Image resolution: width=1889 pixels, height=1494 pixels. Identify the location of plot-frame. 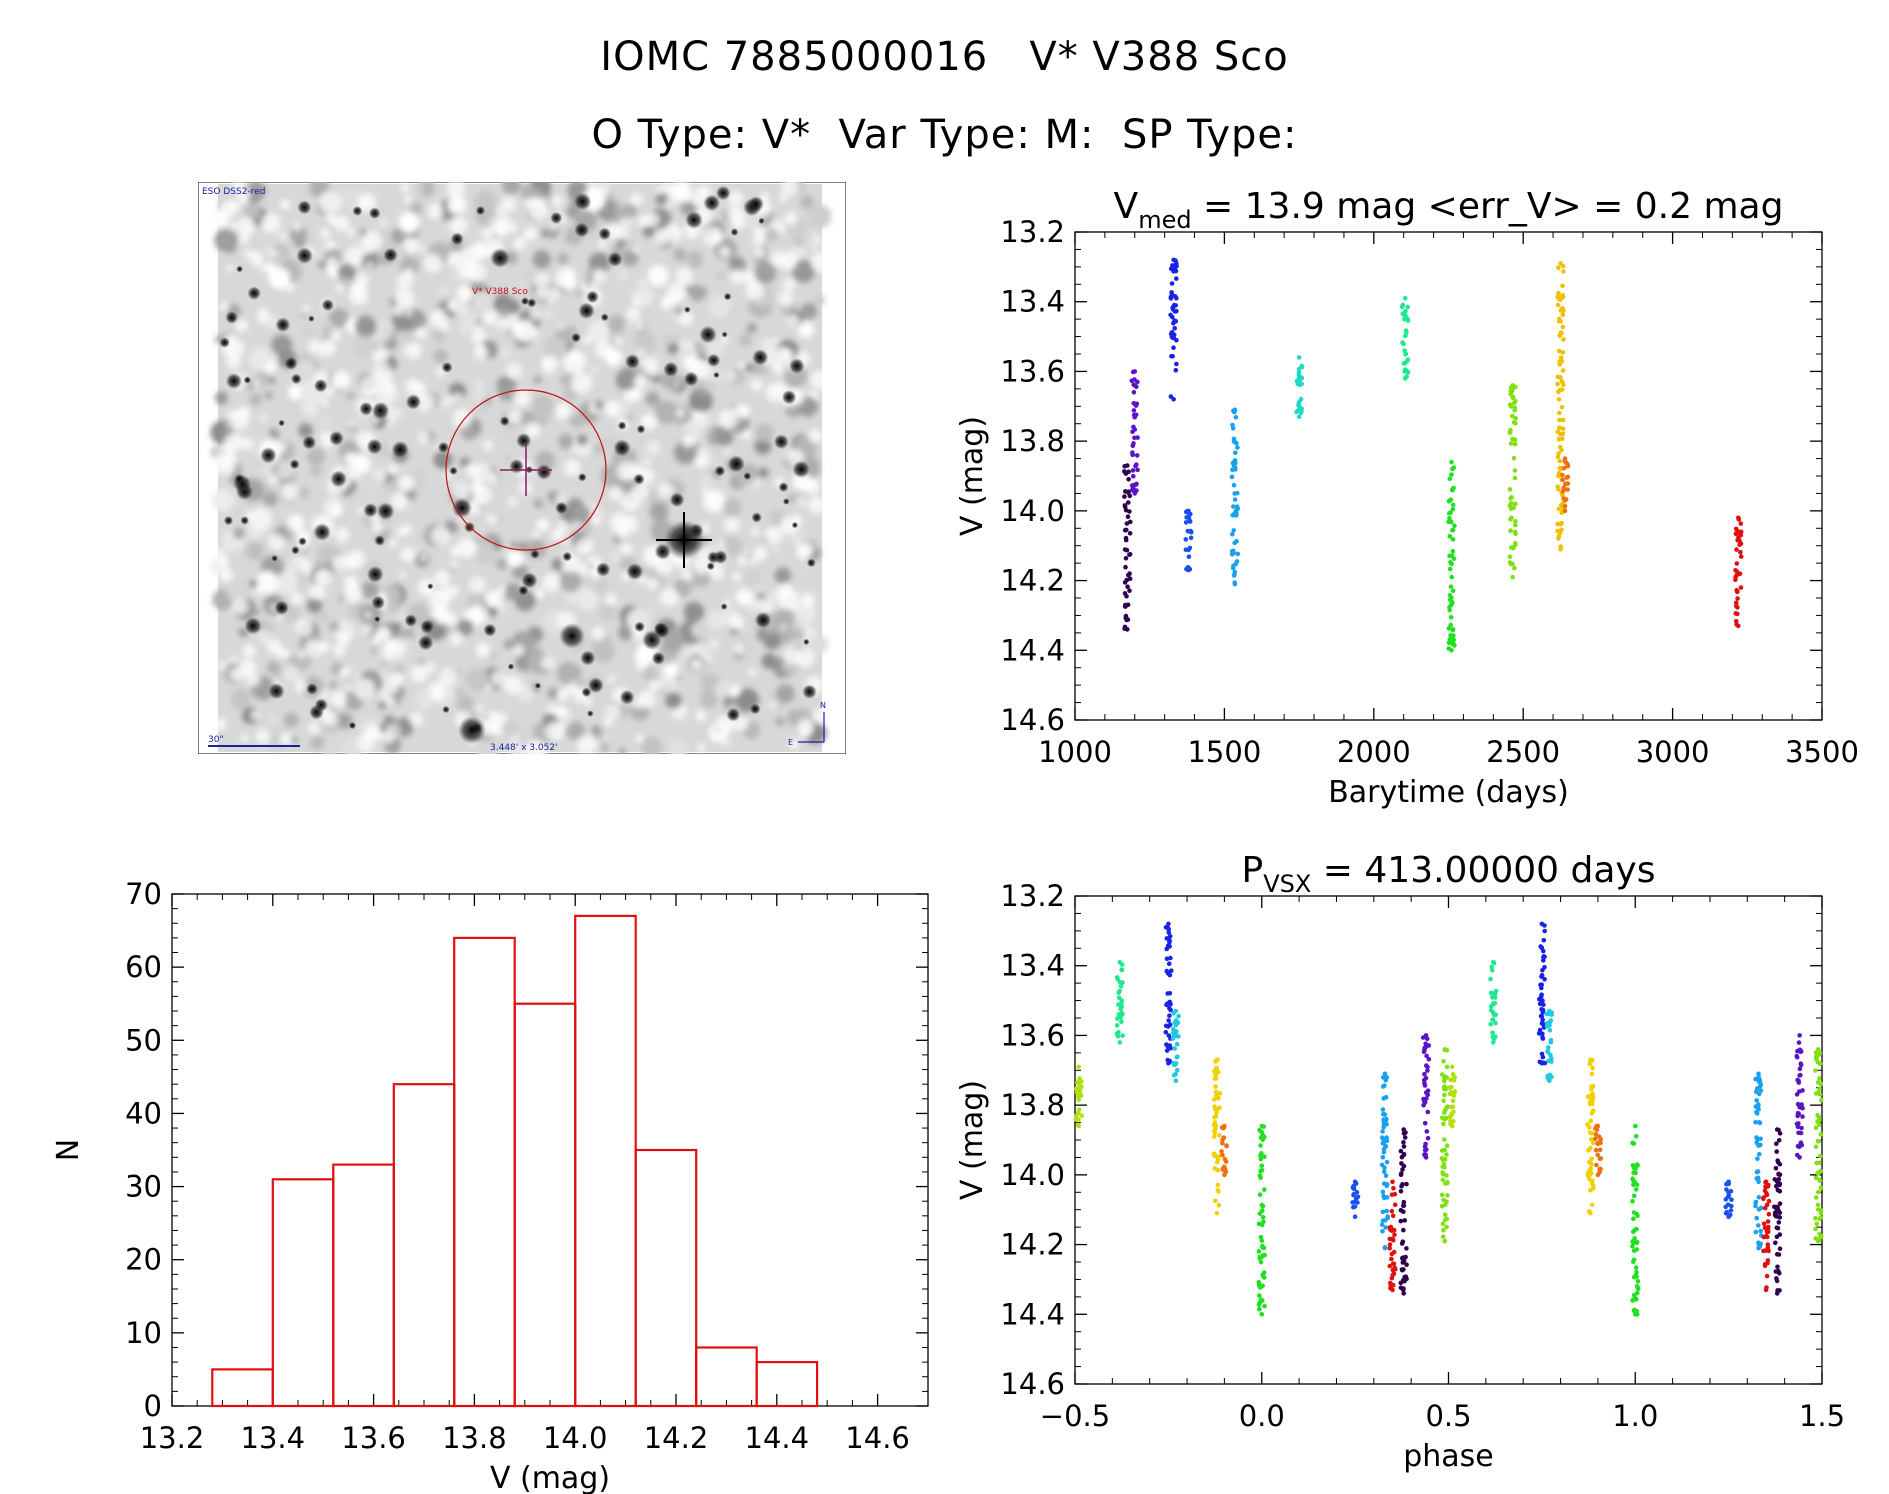
(1448, 1140).